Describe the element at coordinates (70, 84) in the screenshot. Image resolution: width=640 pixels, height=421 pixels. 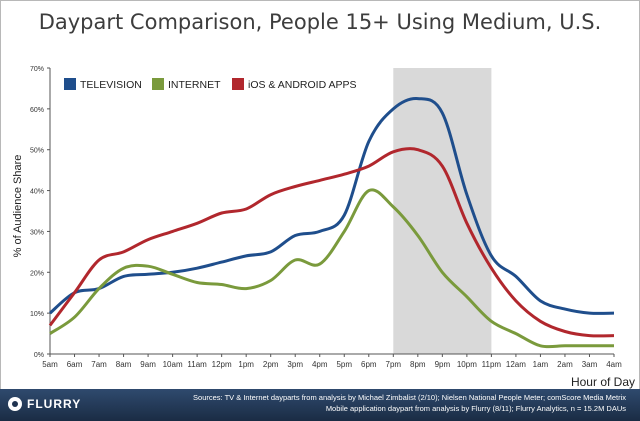
I see `legend-swatch-television` at that location.